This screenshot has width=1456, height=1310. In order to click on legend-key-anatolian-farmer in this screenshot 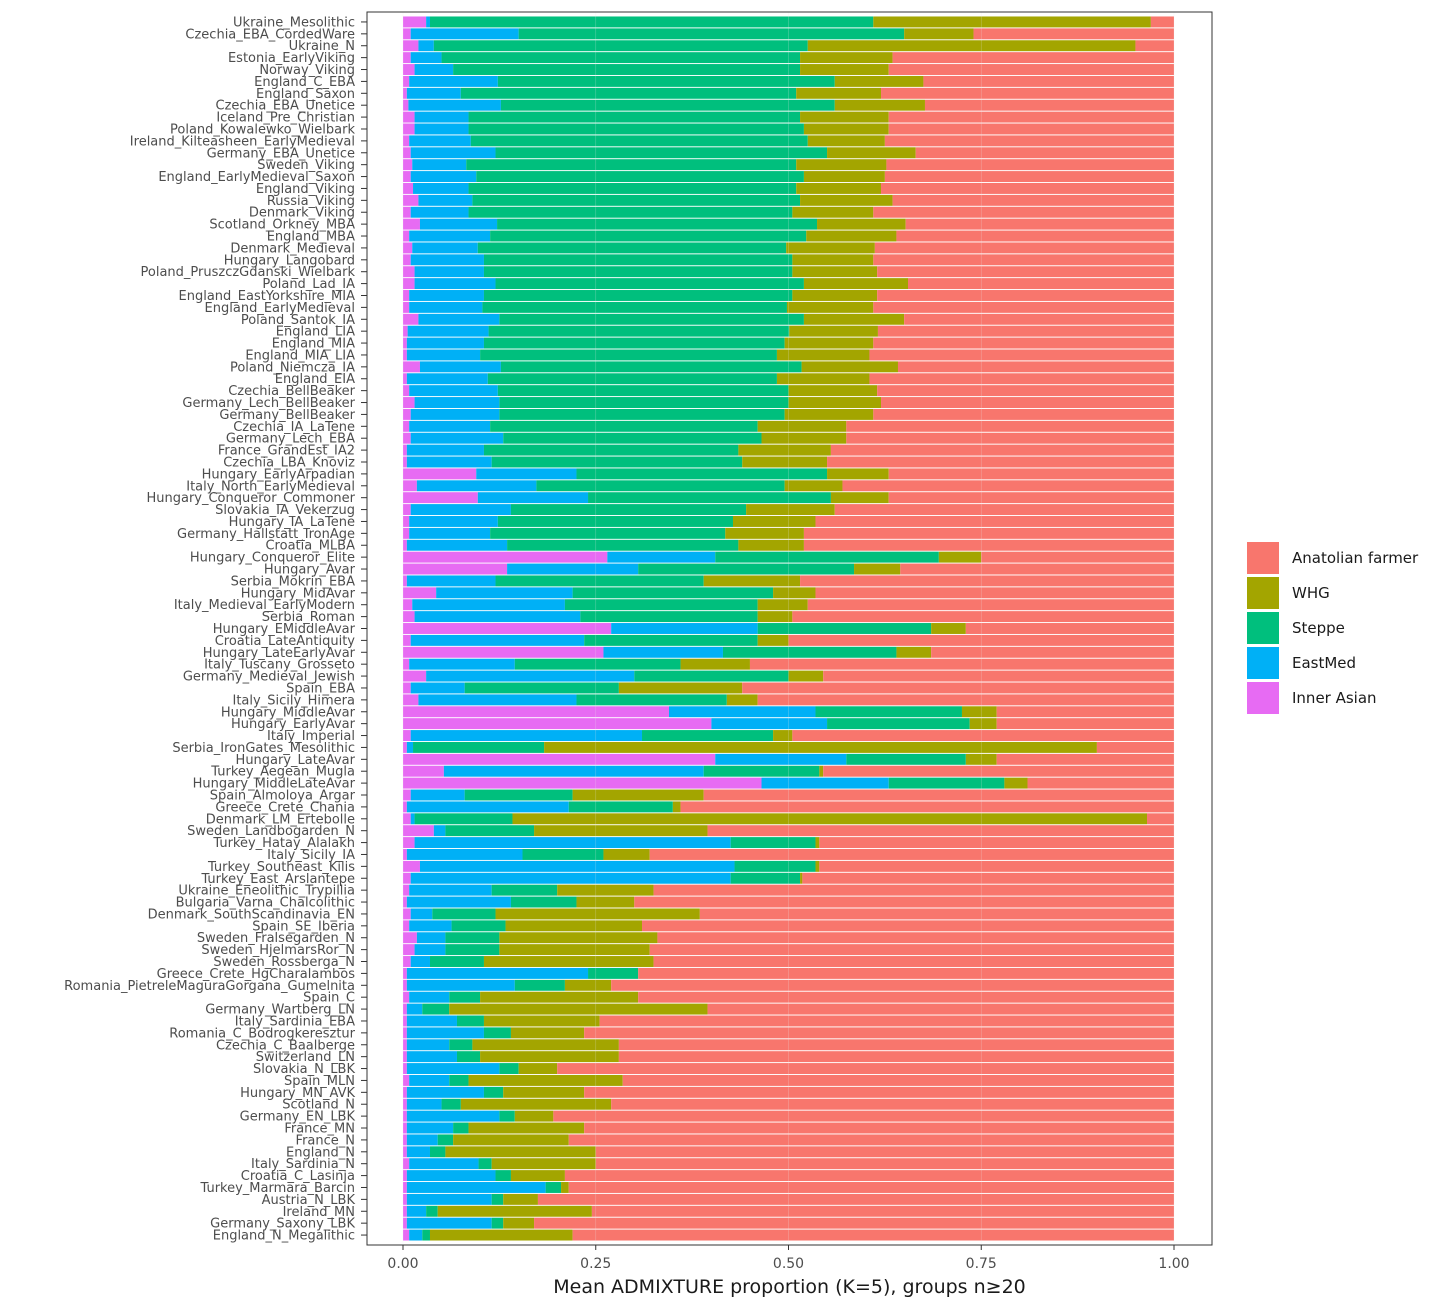, I will do `click(1263, 558)`.